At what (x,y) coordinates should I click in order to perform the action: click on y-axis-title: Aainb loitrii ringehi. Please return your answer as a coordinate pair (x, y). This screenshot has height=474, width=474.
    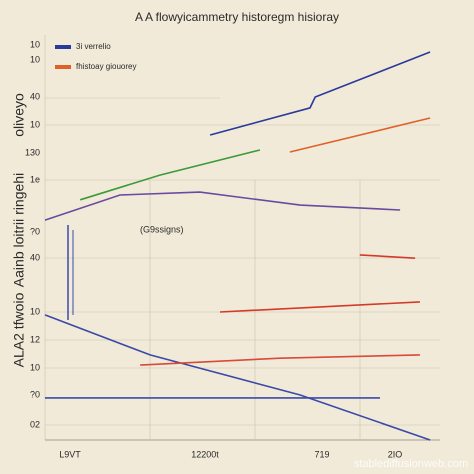
    Looking at the image, I should click on (19, 230).